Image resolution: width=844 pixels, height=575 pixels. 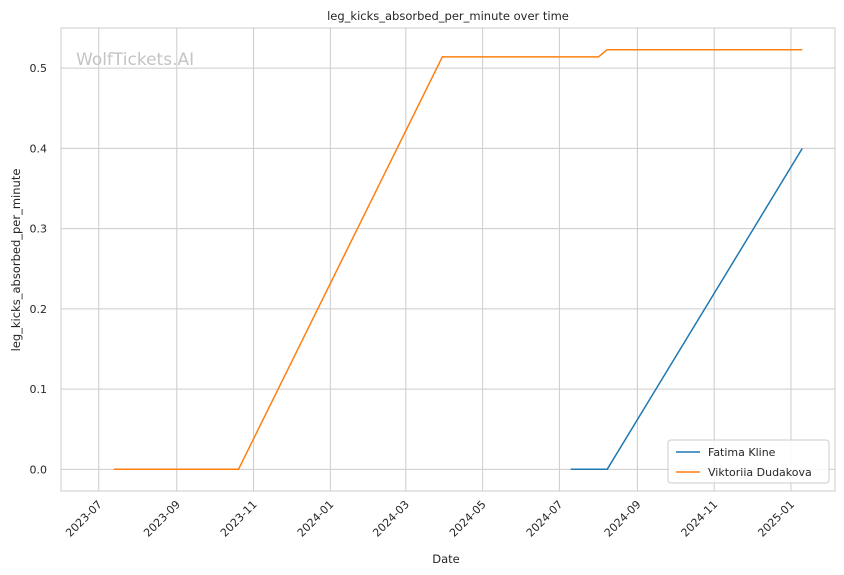 I want to click on x-tick-label: 2023-11, so click(x=239, y=519).